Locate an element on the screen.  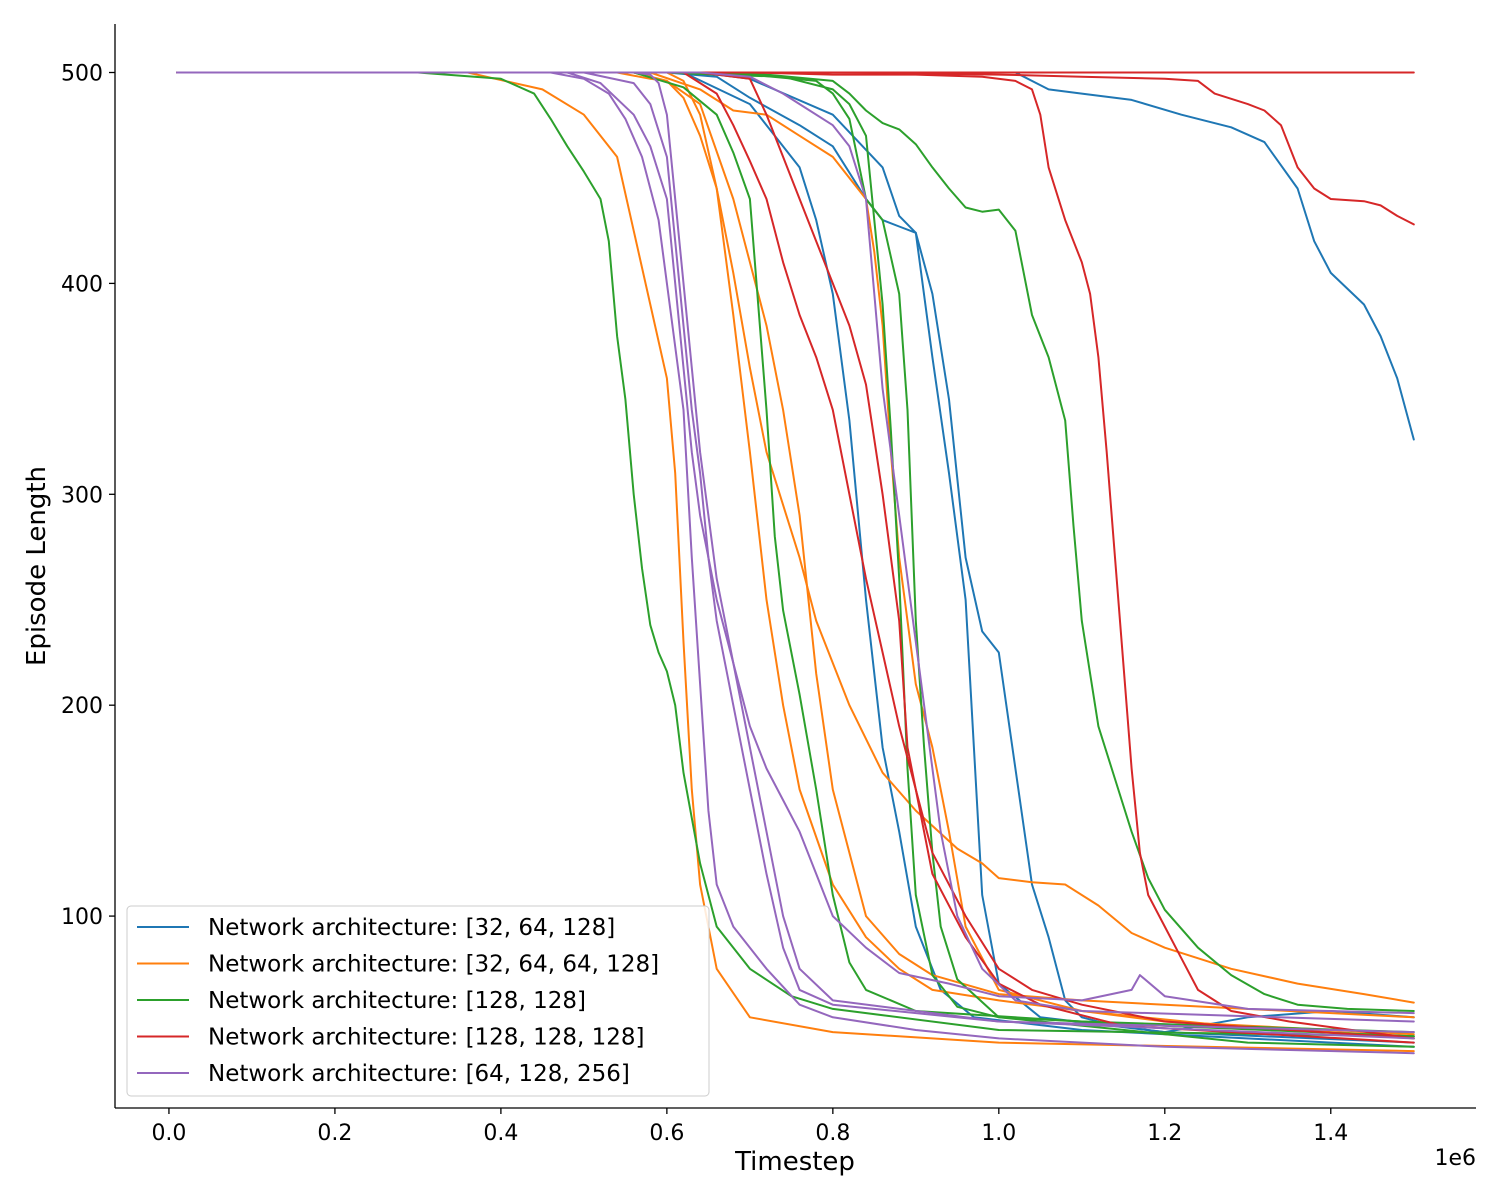
y-tick-label: 100 is located at coordinates (82, 917).